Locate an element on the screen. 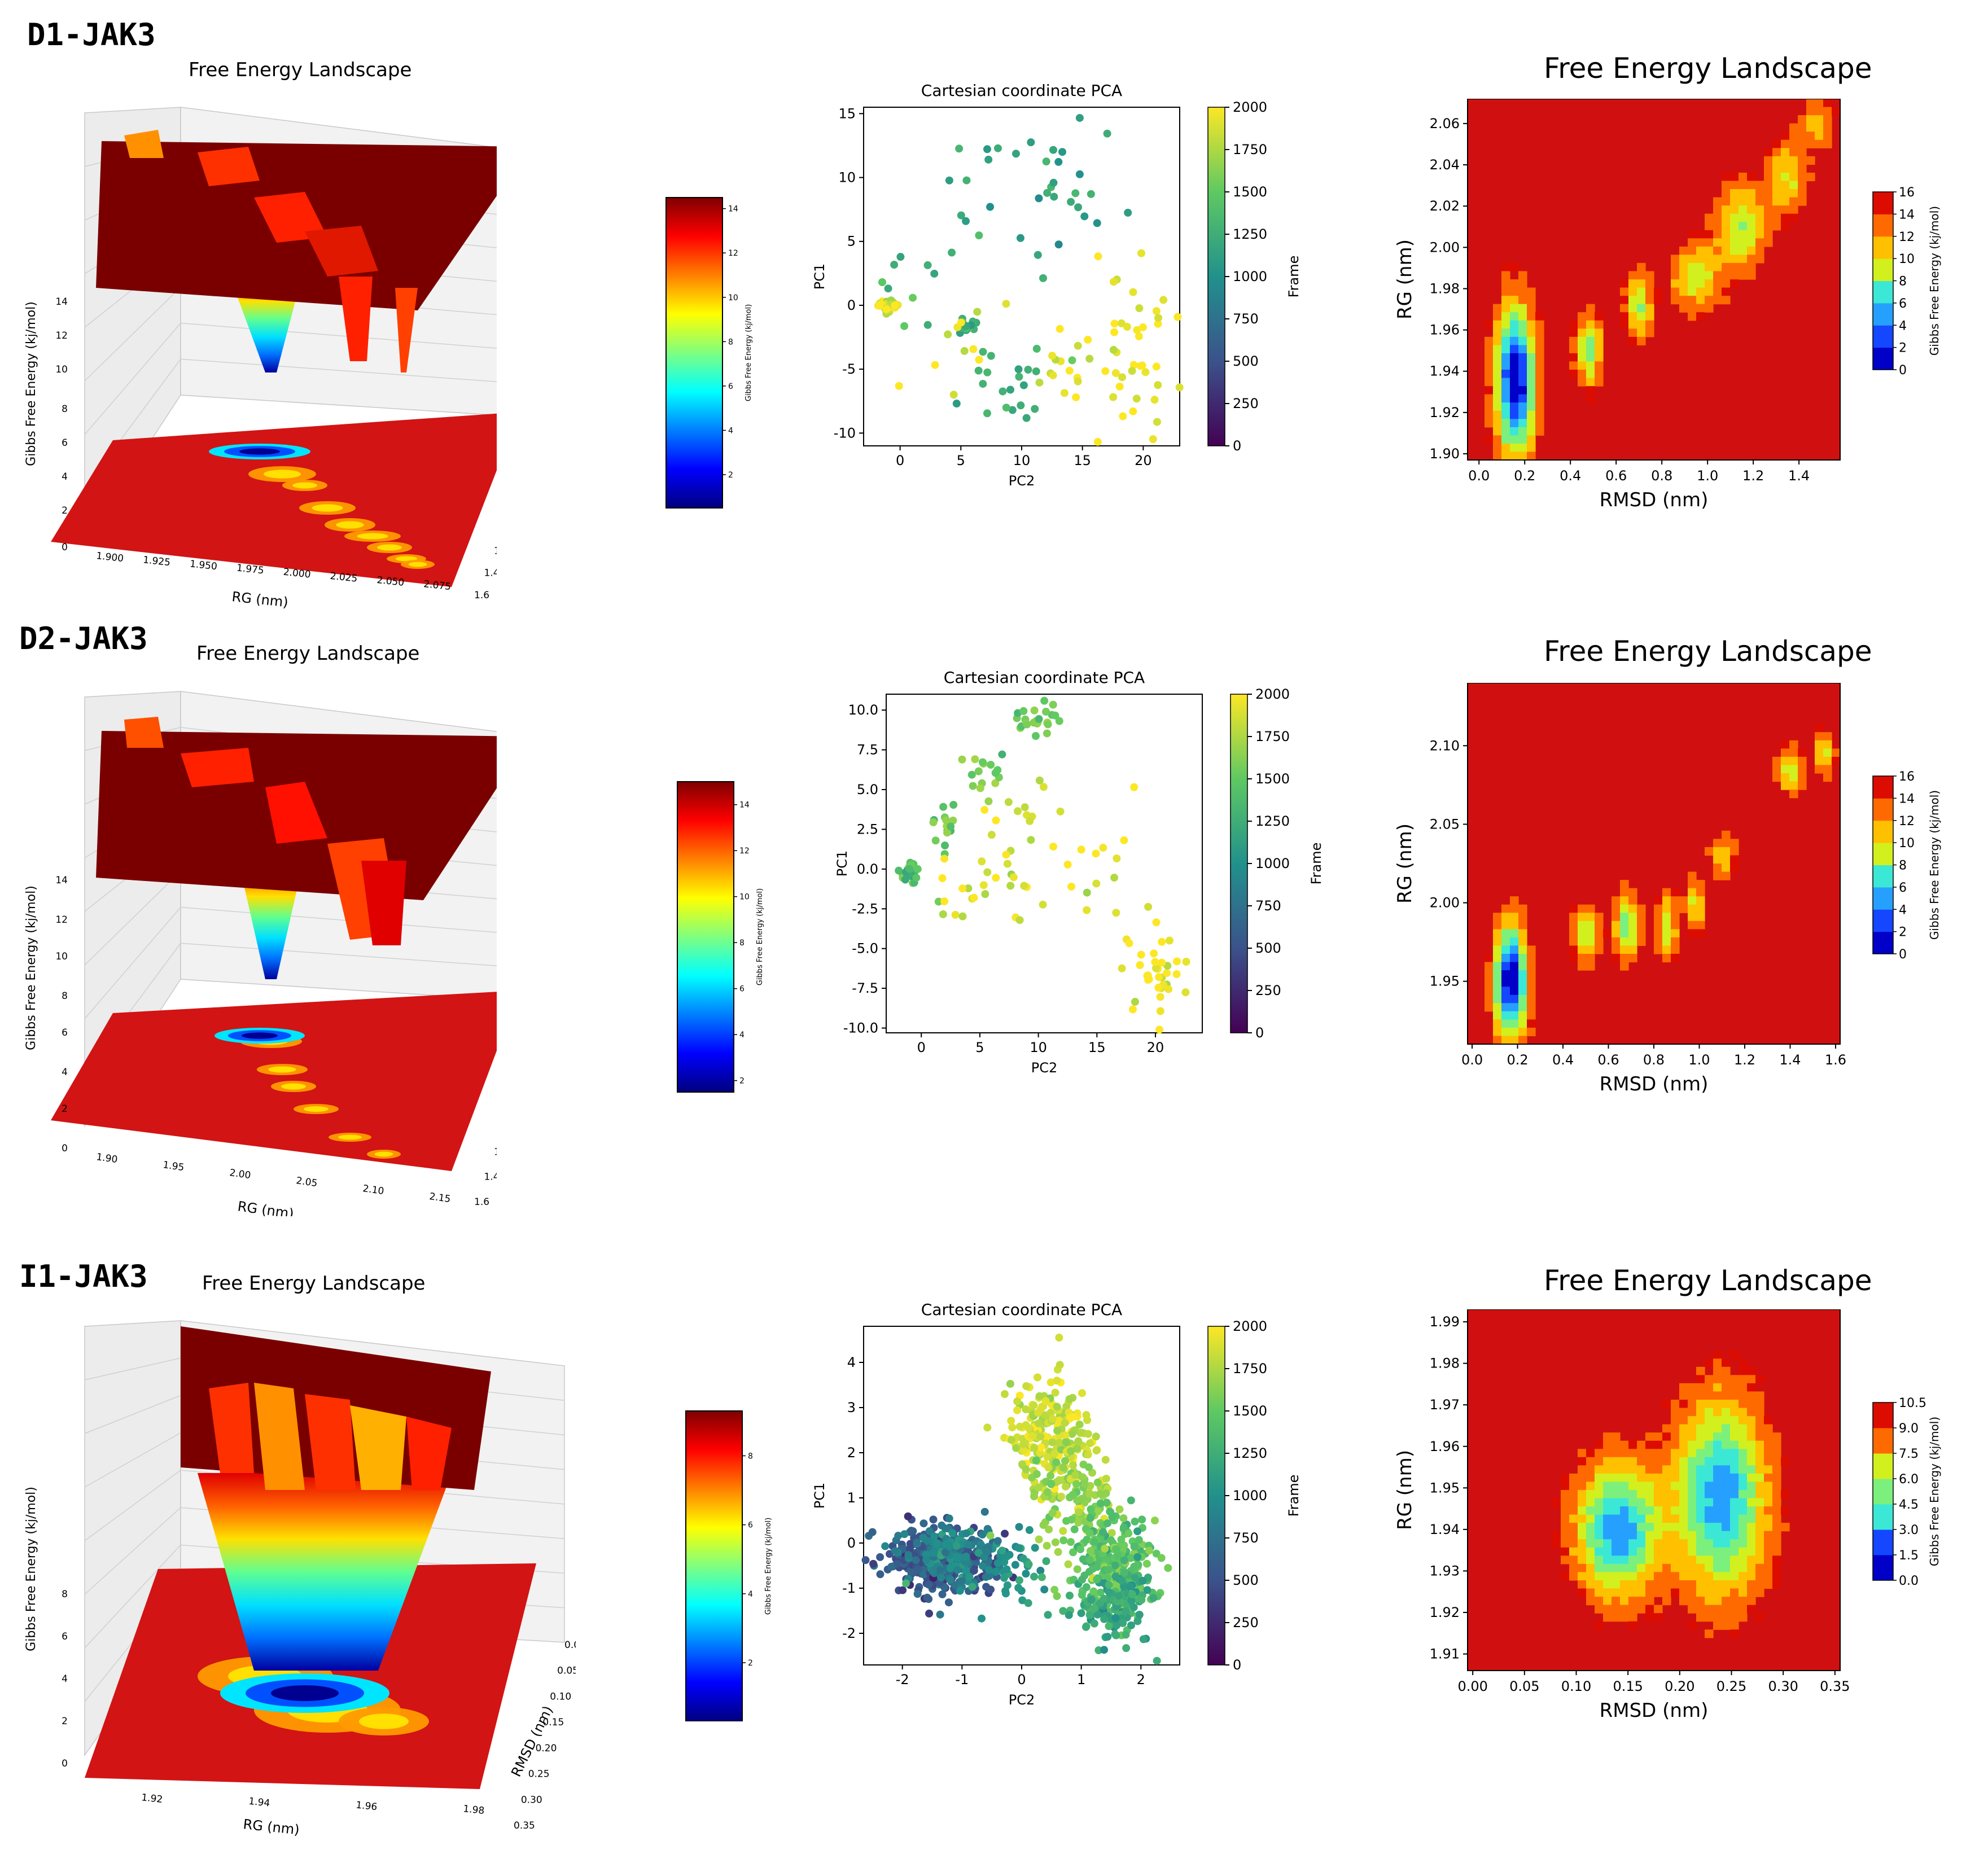 Image resolution: width=1988 pixels, height=1854 pixels. grid-line is located at coordinates (132, 919).